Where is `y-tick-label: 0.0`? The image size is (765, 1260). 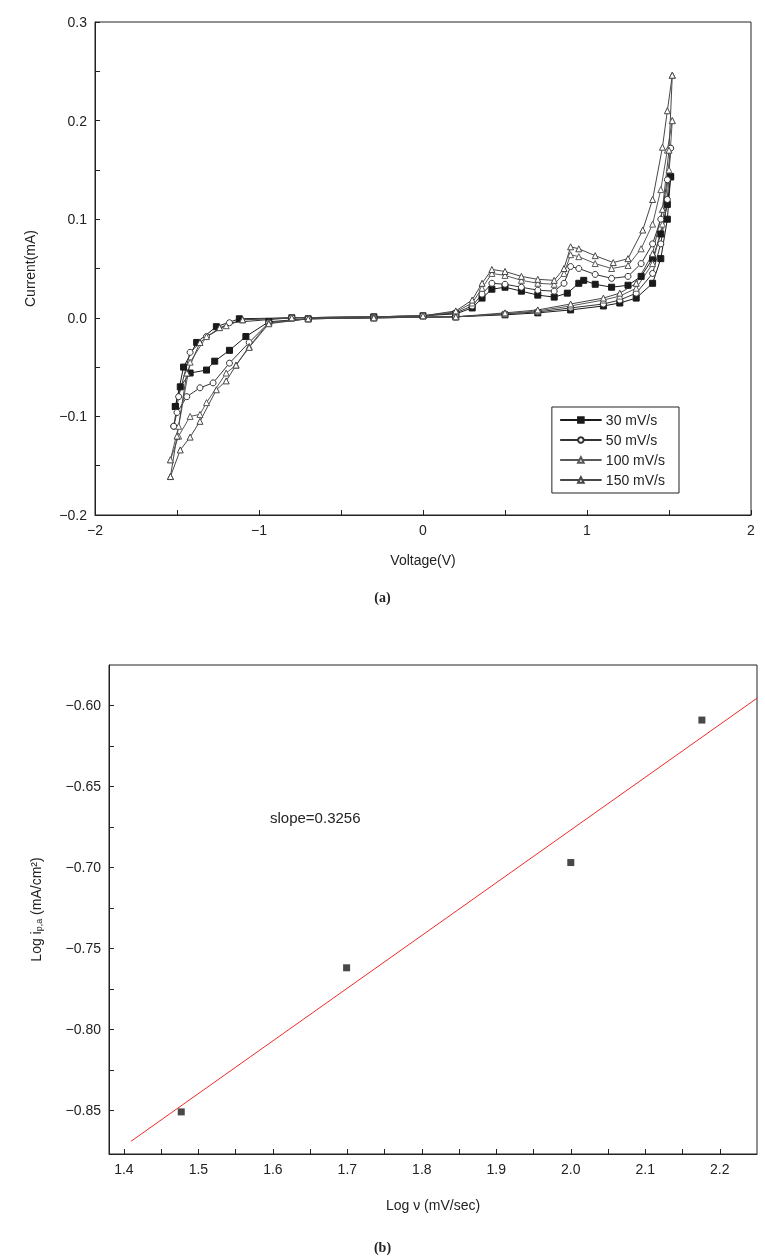 y-tick-label: 0.0 is located at coordinates (77, 317).